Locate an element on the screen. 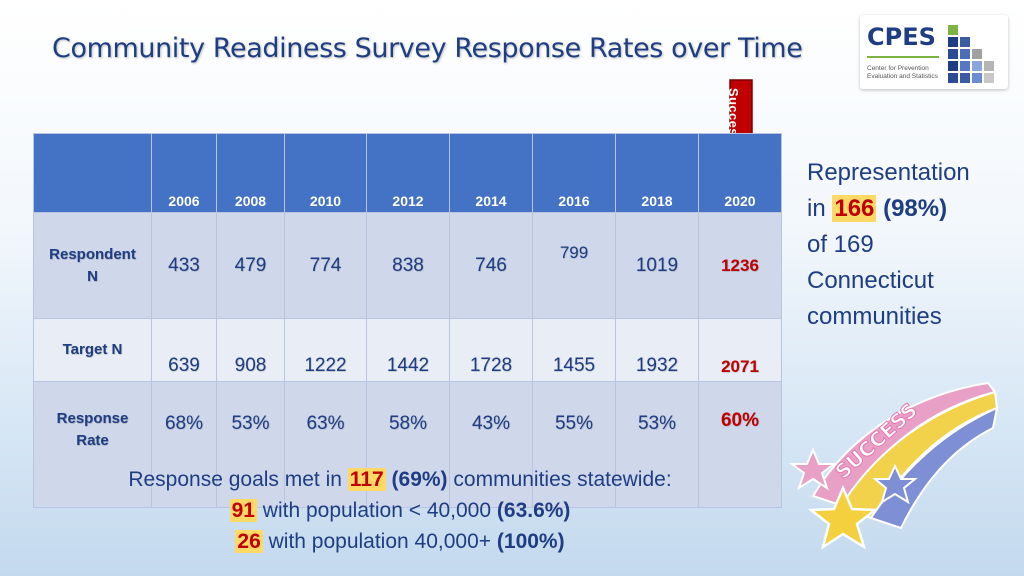  footer-text: with population < 40,000 is located at coordinates (377, 510).